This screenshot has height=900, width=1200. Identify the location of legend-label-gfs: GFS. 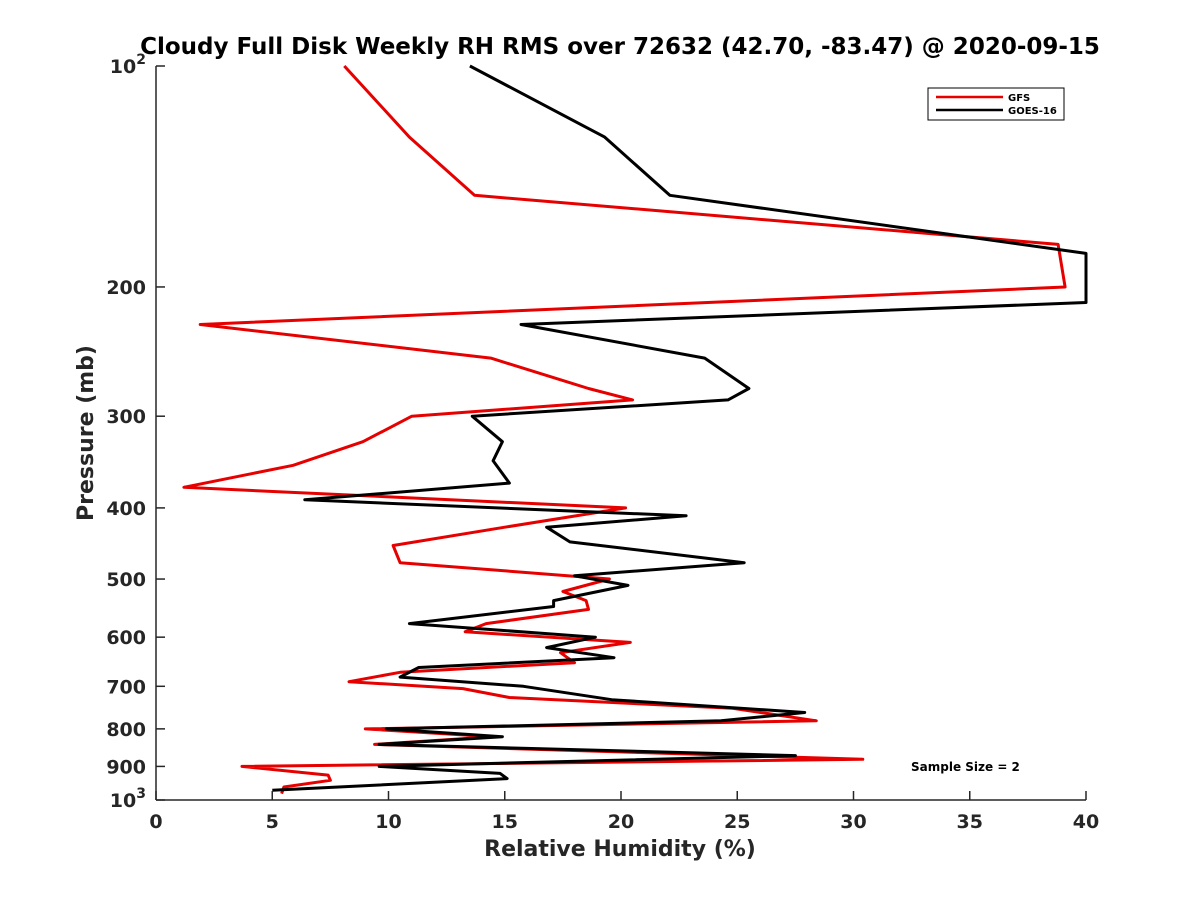
(1019, 98).